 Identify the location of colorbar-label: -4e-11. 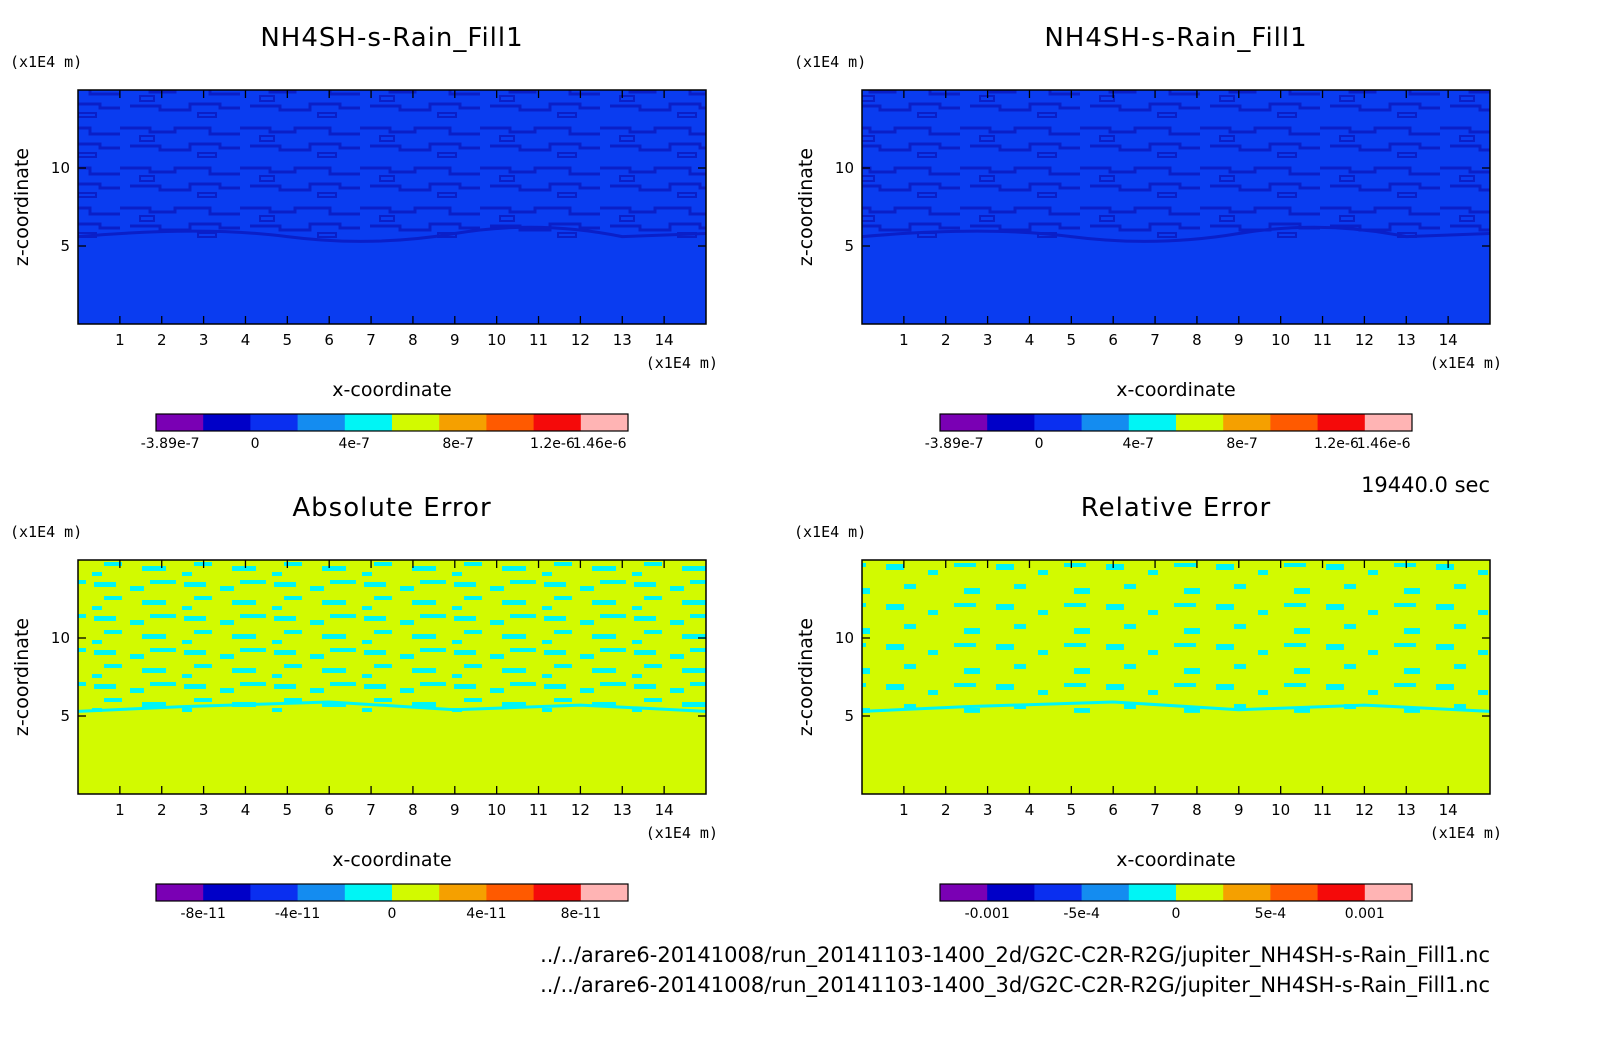
(297, 914).